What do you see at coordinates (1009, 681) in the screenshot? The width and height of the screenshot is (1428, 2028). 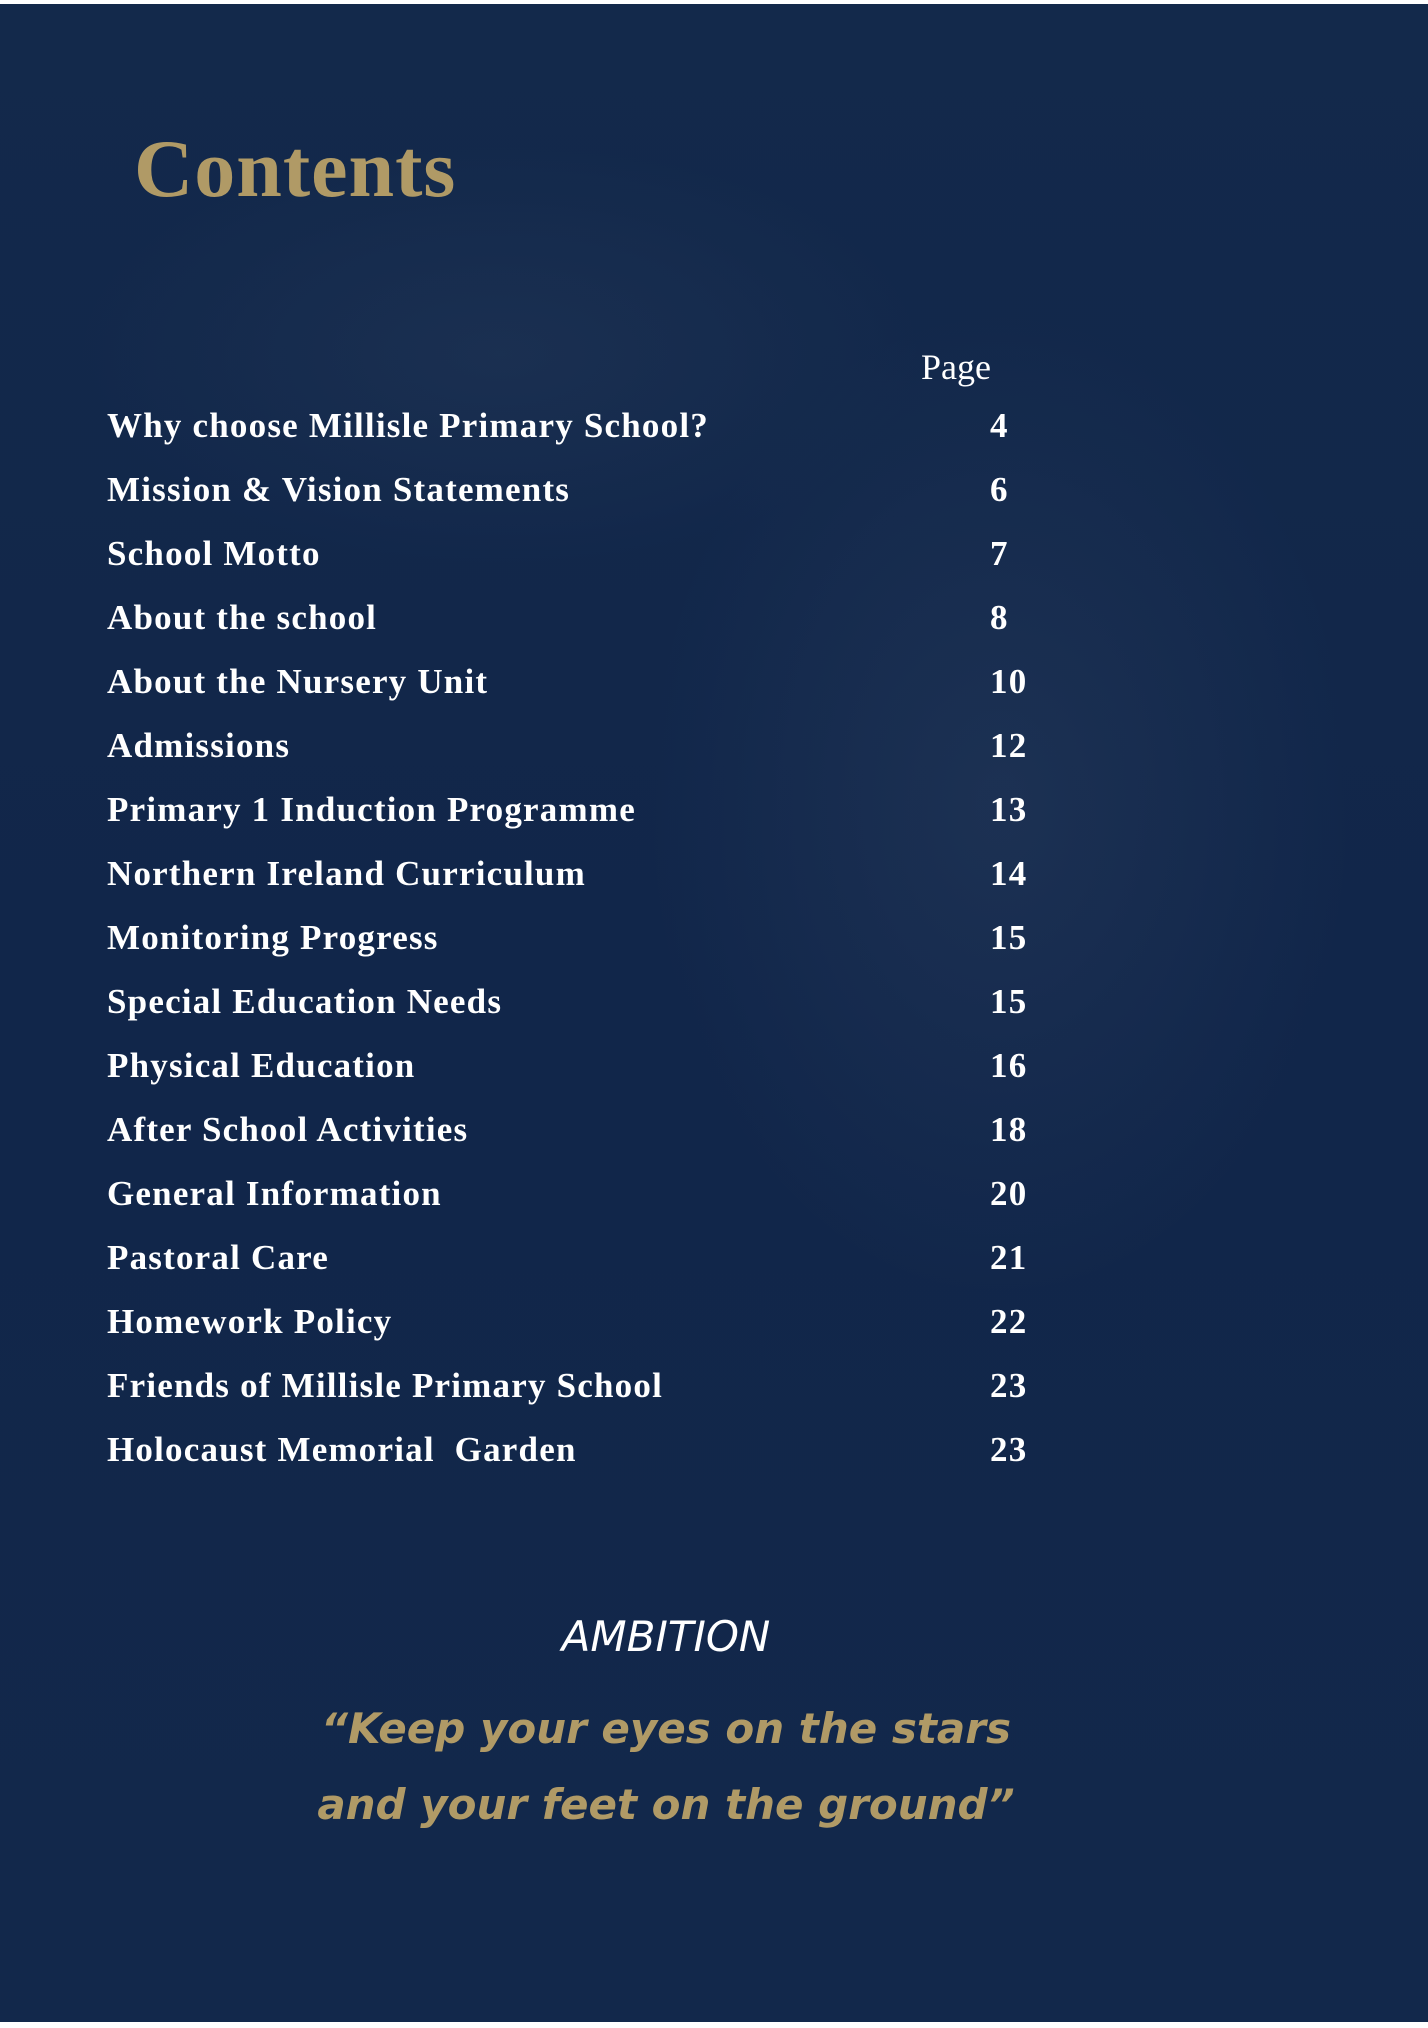 I see `toc-entry-page: 10` at bounding box center [1009, 681].